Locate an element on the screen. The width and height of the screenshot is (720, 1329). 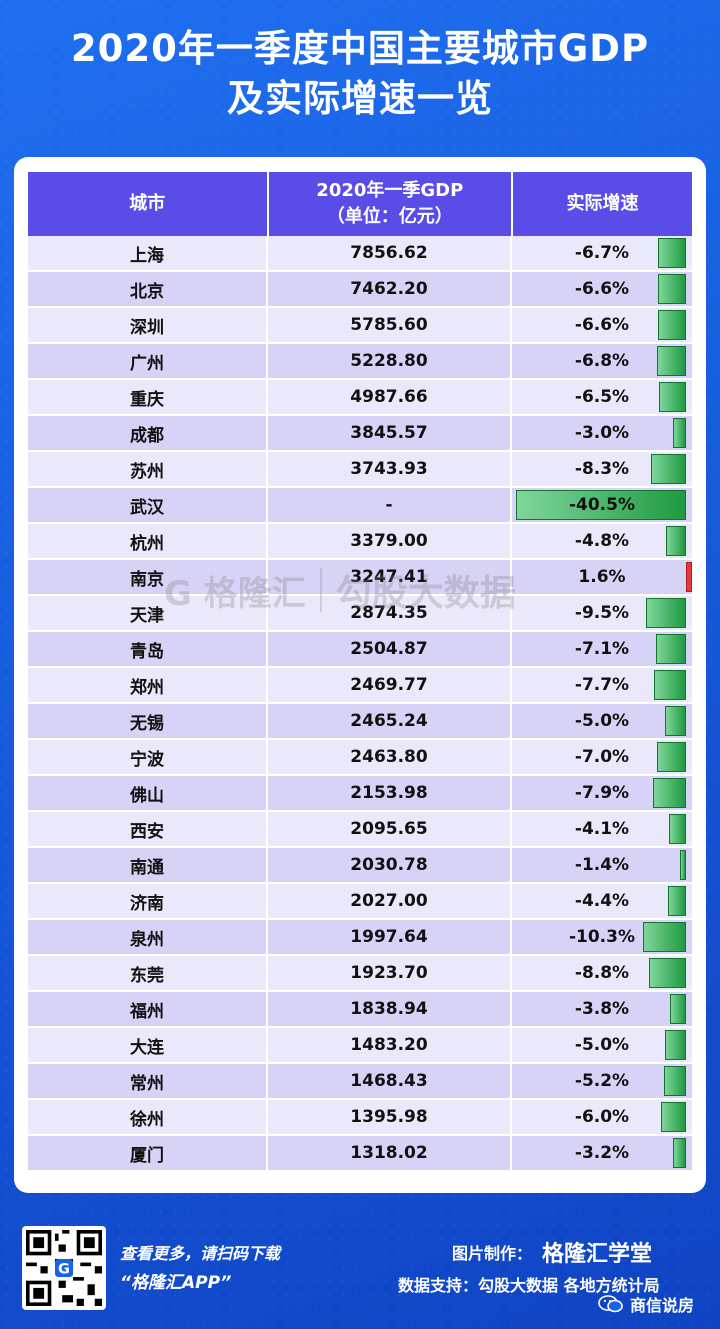
cell-growth: -8.3% is located at coordinates (602, 469).